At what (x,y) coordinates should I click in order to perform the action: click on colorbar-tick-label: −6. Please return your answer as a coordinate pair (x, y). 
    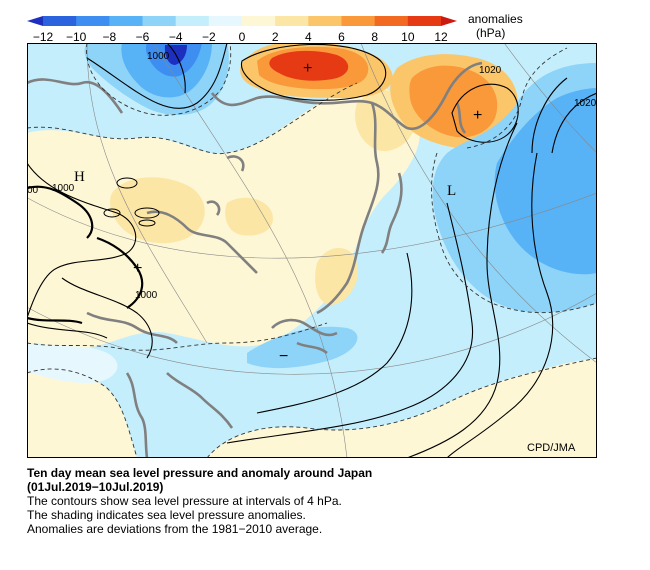
    Looking at the image, I should click on (142, 37).